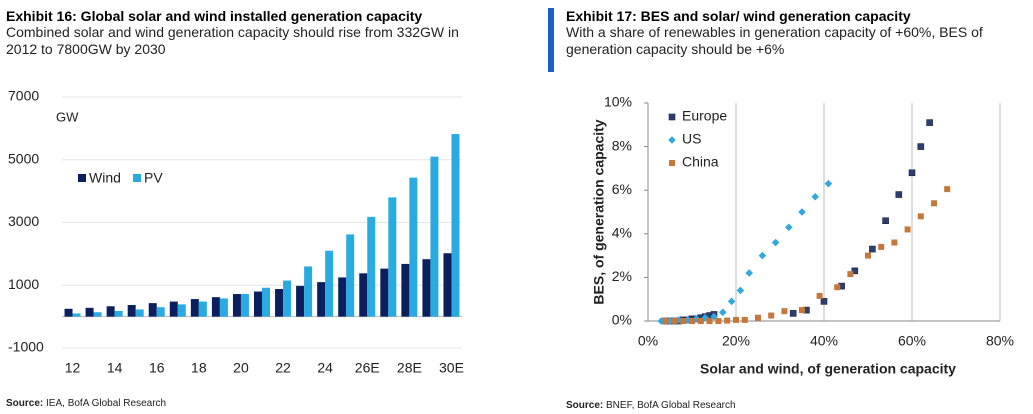 This screenshot has height=414, width=1033. What do you see at coordinates (912, 341) in the screenshot?
I see `x-tick-label: 60%` at bounding box center [912, 341].